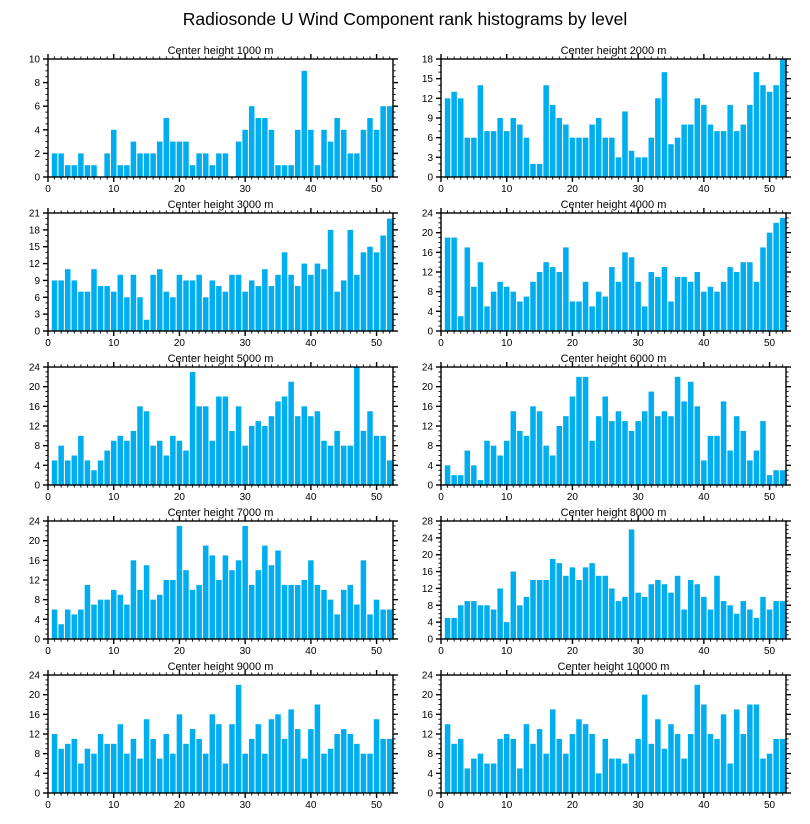 This screenshot has height=824, width=810. I want to click on chart-title: Center height 6000 m, so click(614, 359).